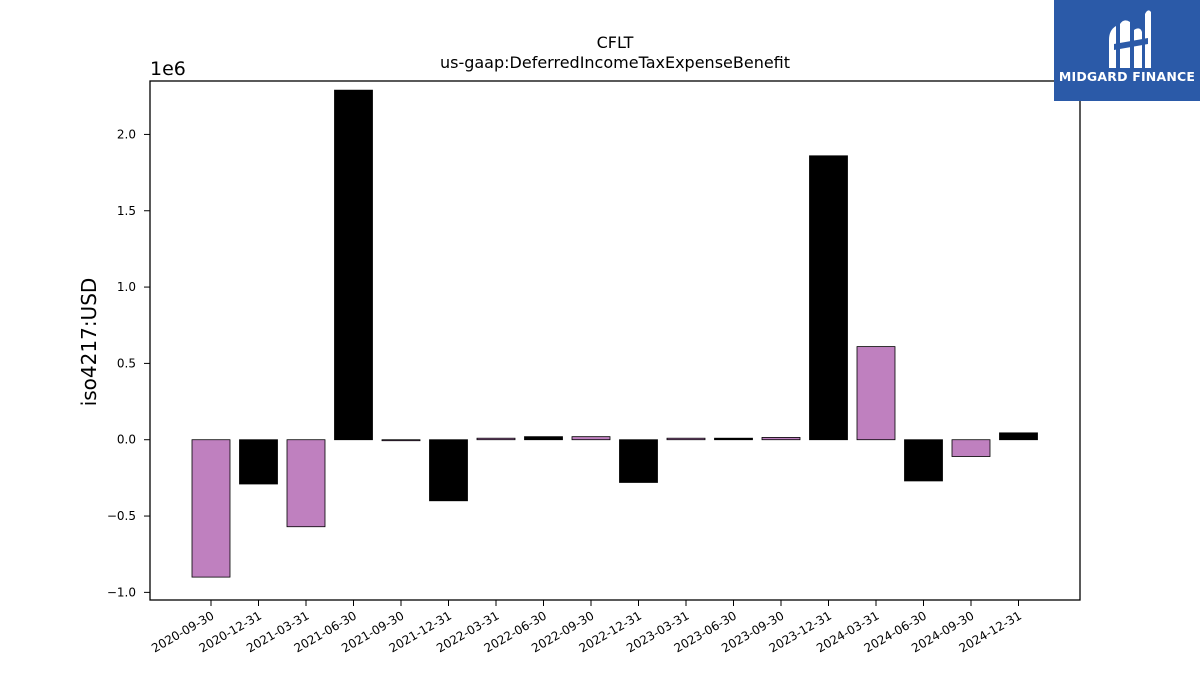  Describe the element at coordinates (126, 134) in the screenshot. I see `y-tick-label: 2.0` at that location.